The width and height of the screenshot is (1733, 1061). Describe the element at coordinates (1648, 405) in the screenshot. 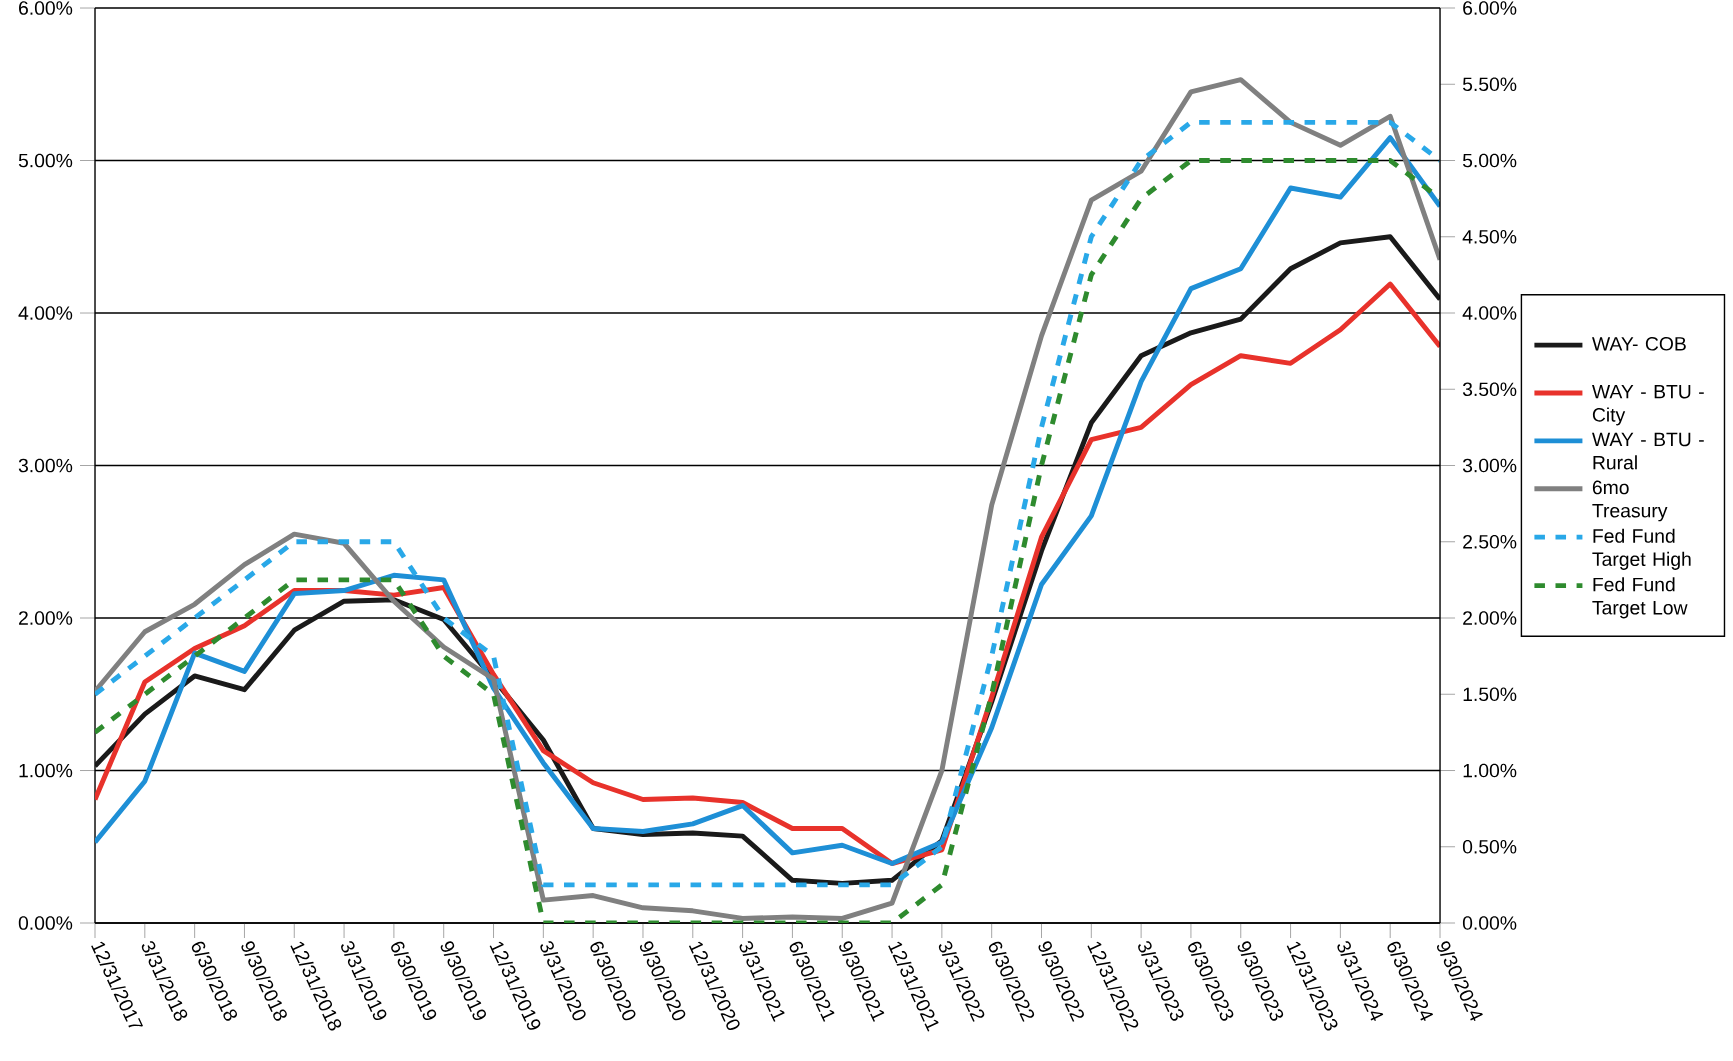

I see `legend-label: WAY - BTU - City` at that location.